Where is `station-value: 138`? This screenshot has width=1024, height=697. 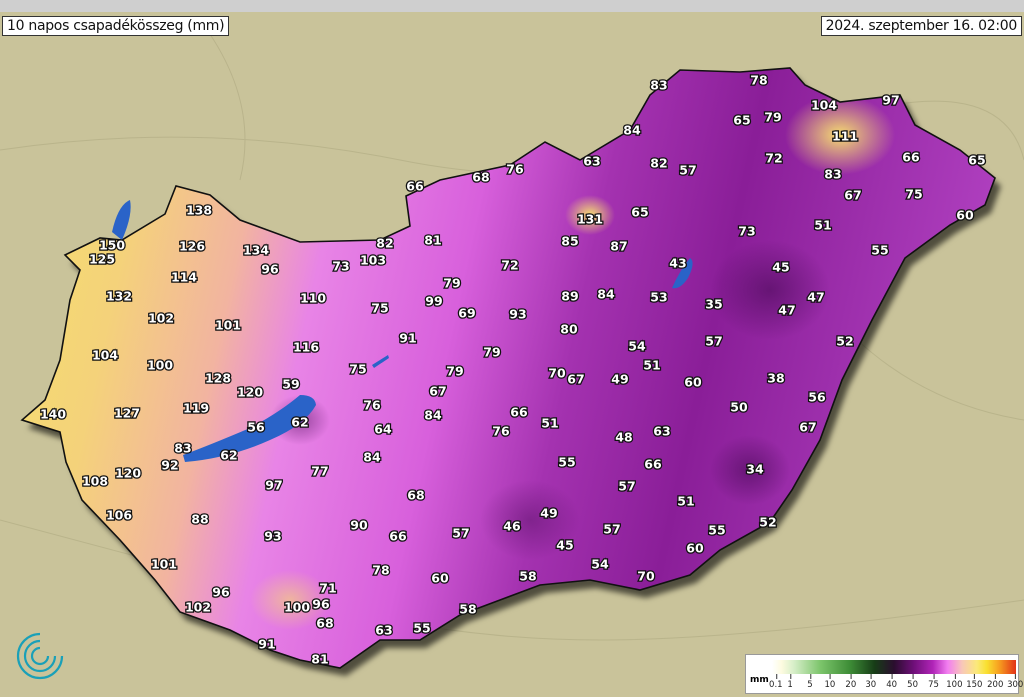
station-value: 138 is located at coordinates (199, 210).